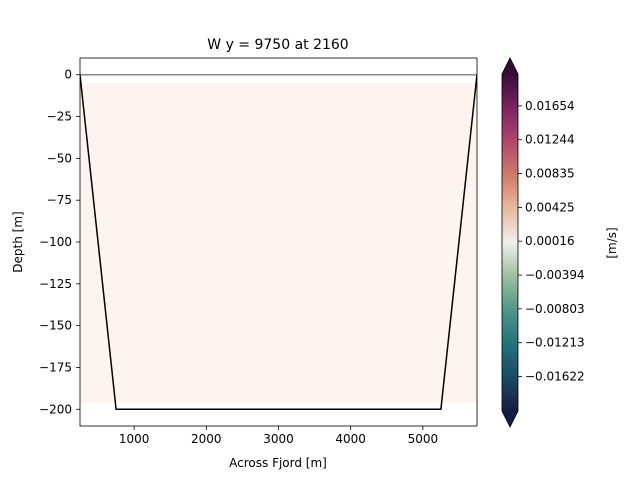  I want to click on y-axis-label: Depth [m], so click(18, 241).